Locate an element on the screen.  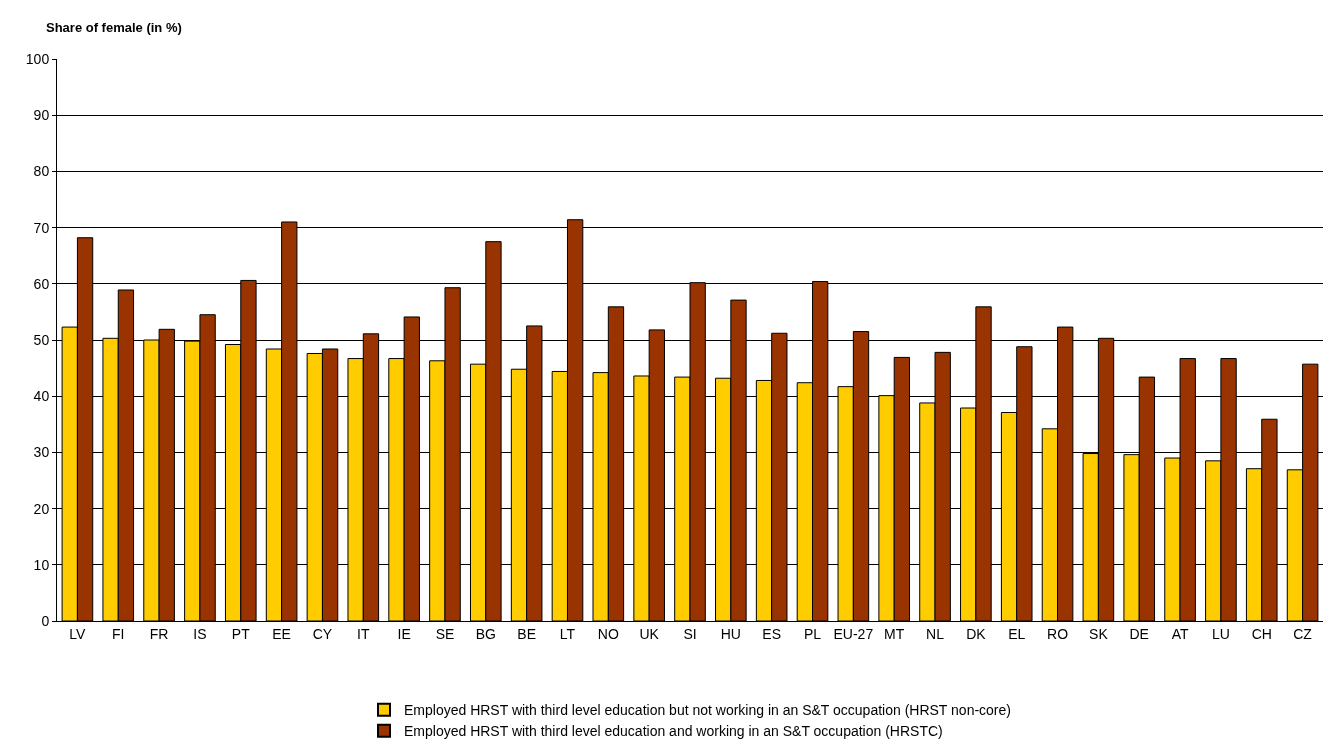
x-tick-label: BG is located at coordinates (485, 633).